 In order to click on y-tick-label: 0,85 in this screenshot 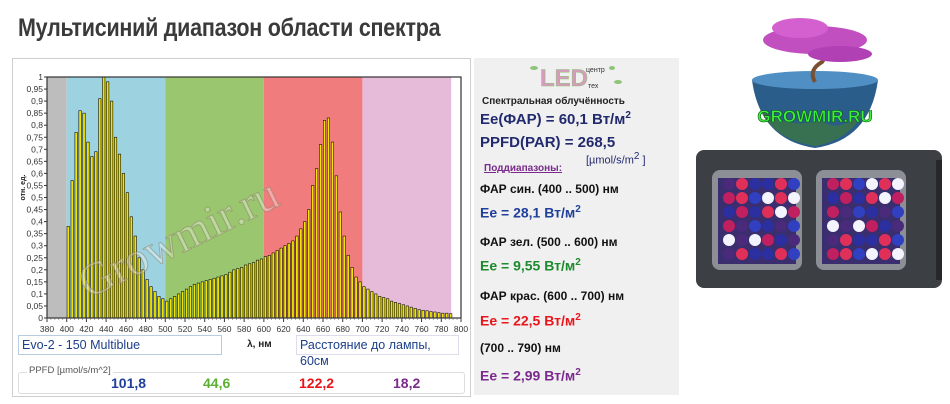, I will do `click(34, 113)`.